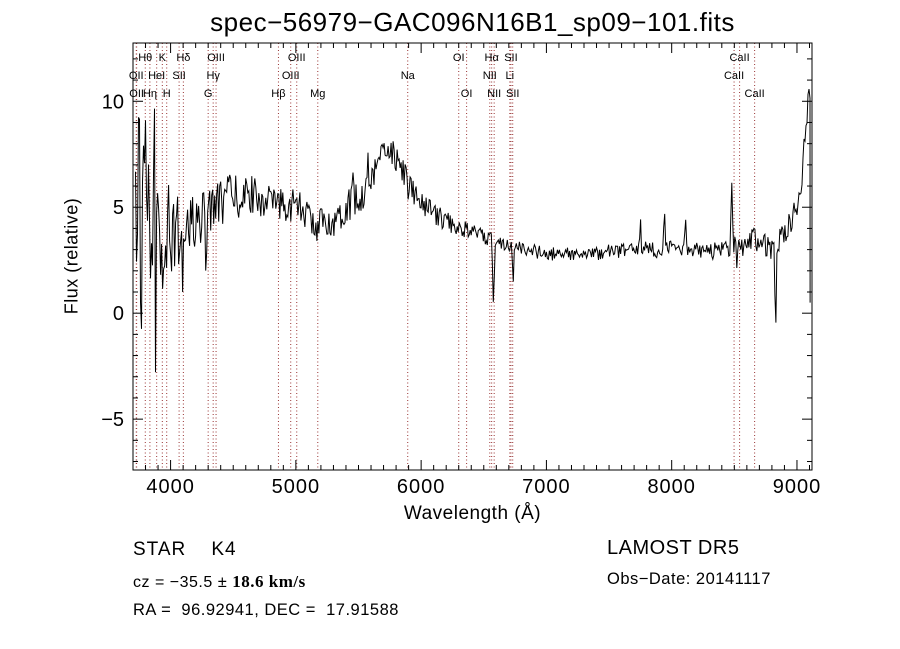  Describe the element at coordinates (797, 487) in the screenshot. I see `x-tick-label: 9000` at that location.